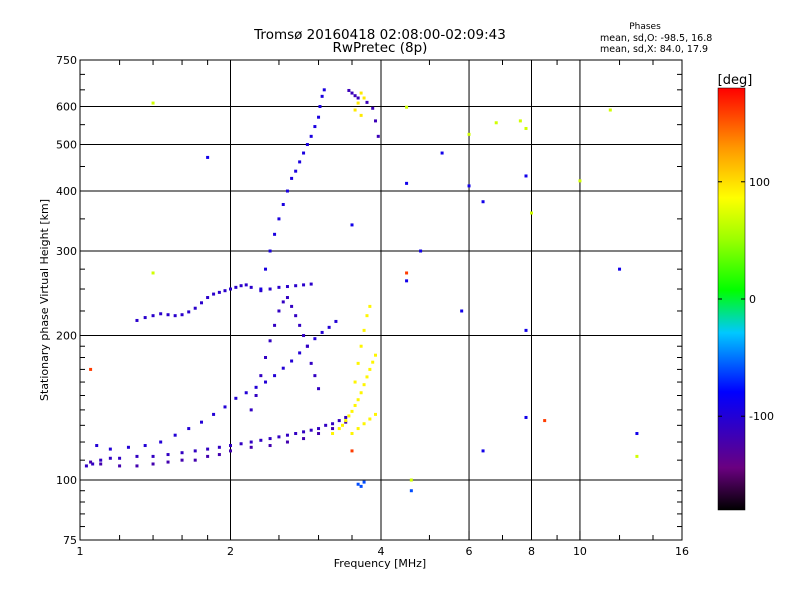  I want to click on colorbar-tick-label: 0, so click(752, 299).